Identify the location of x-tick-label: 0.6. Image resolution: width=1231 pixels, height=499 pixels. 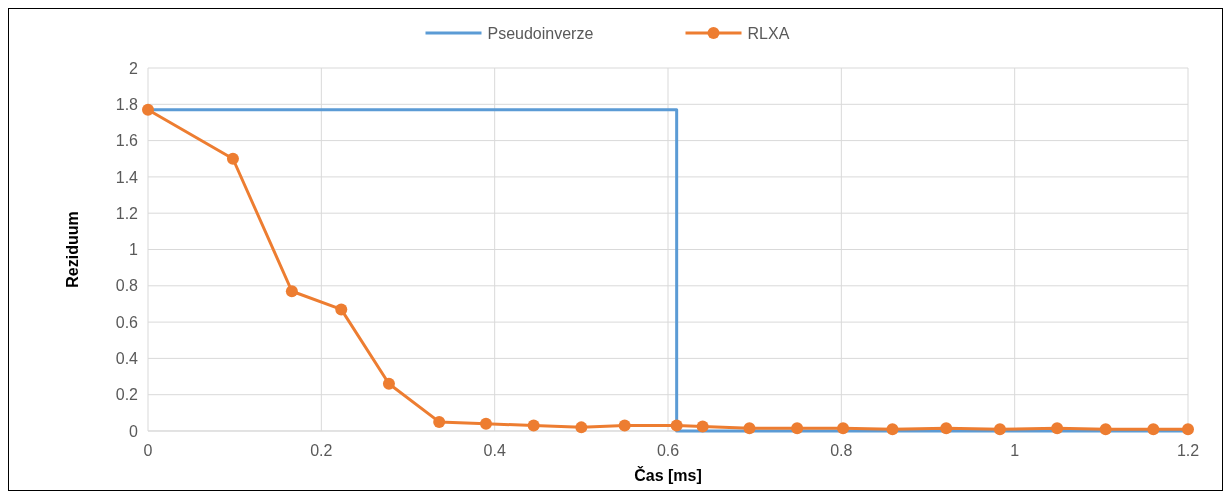
(668, 450).